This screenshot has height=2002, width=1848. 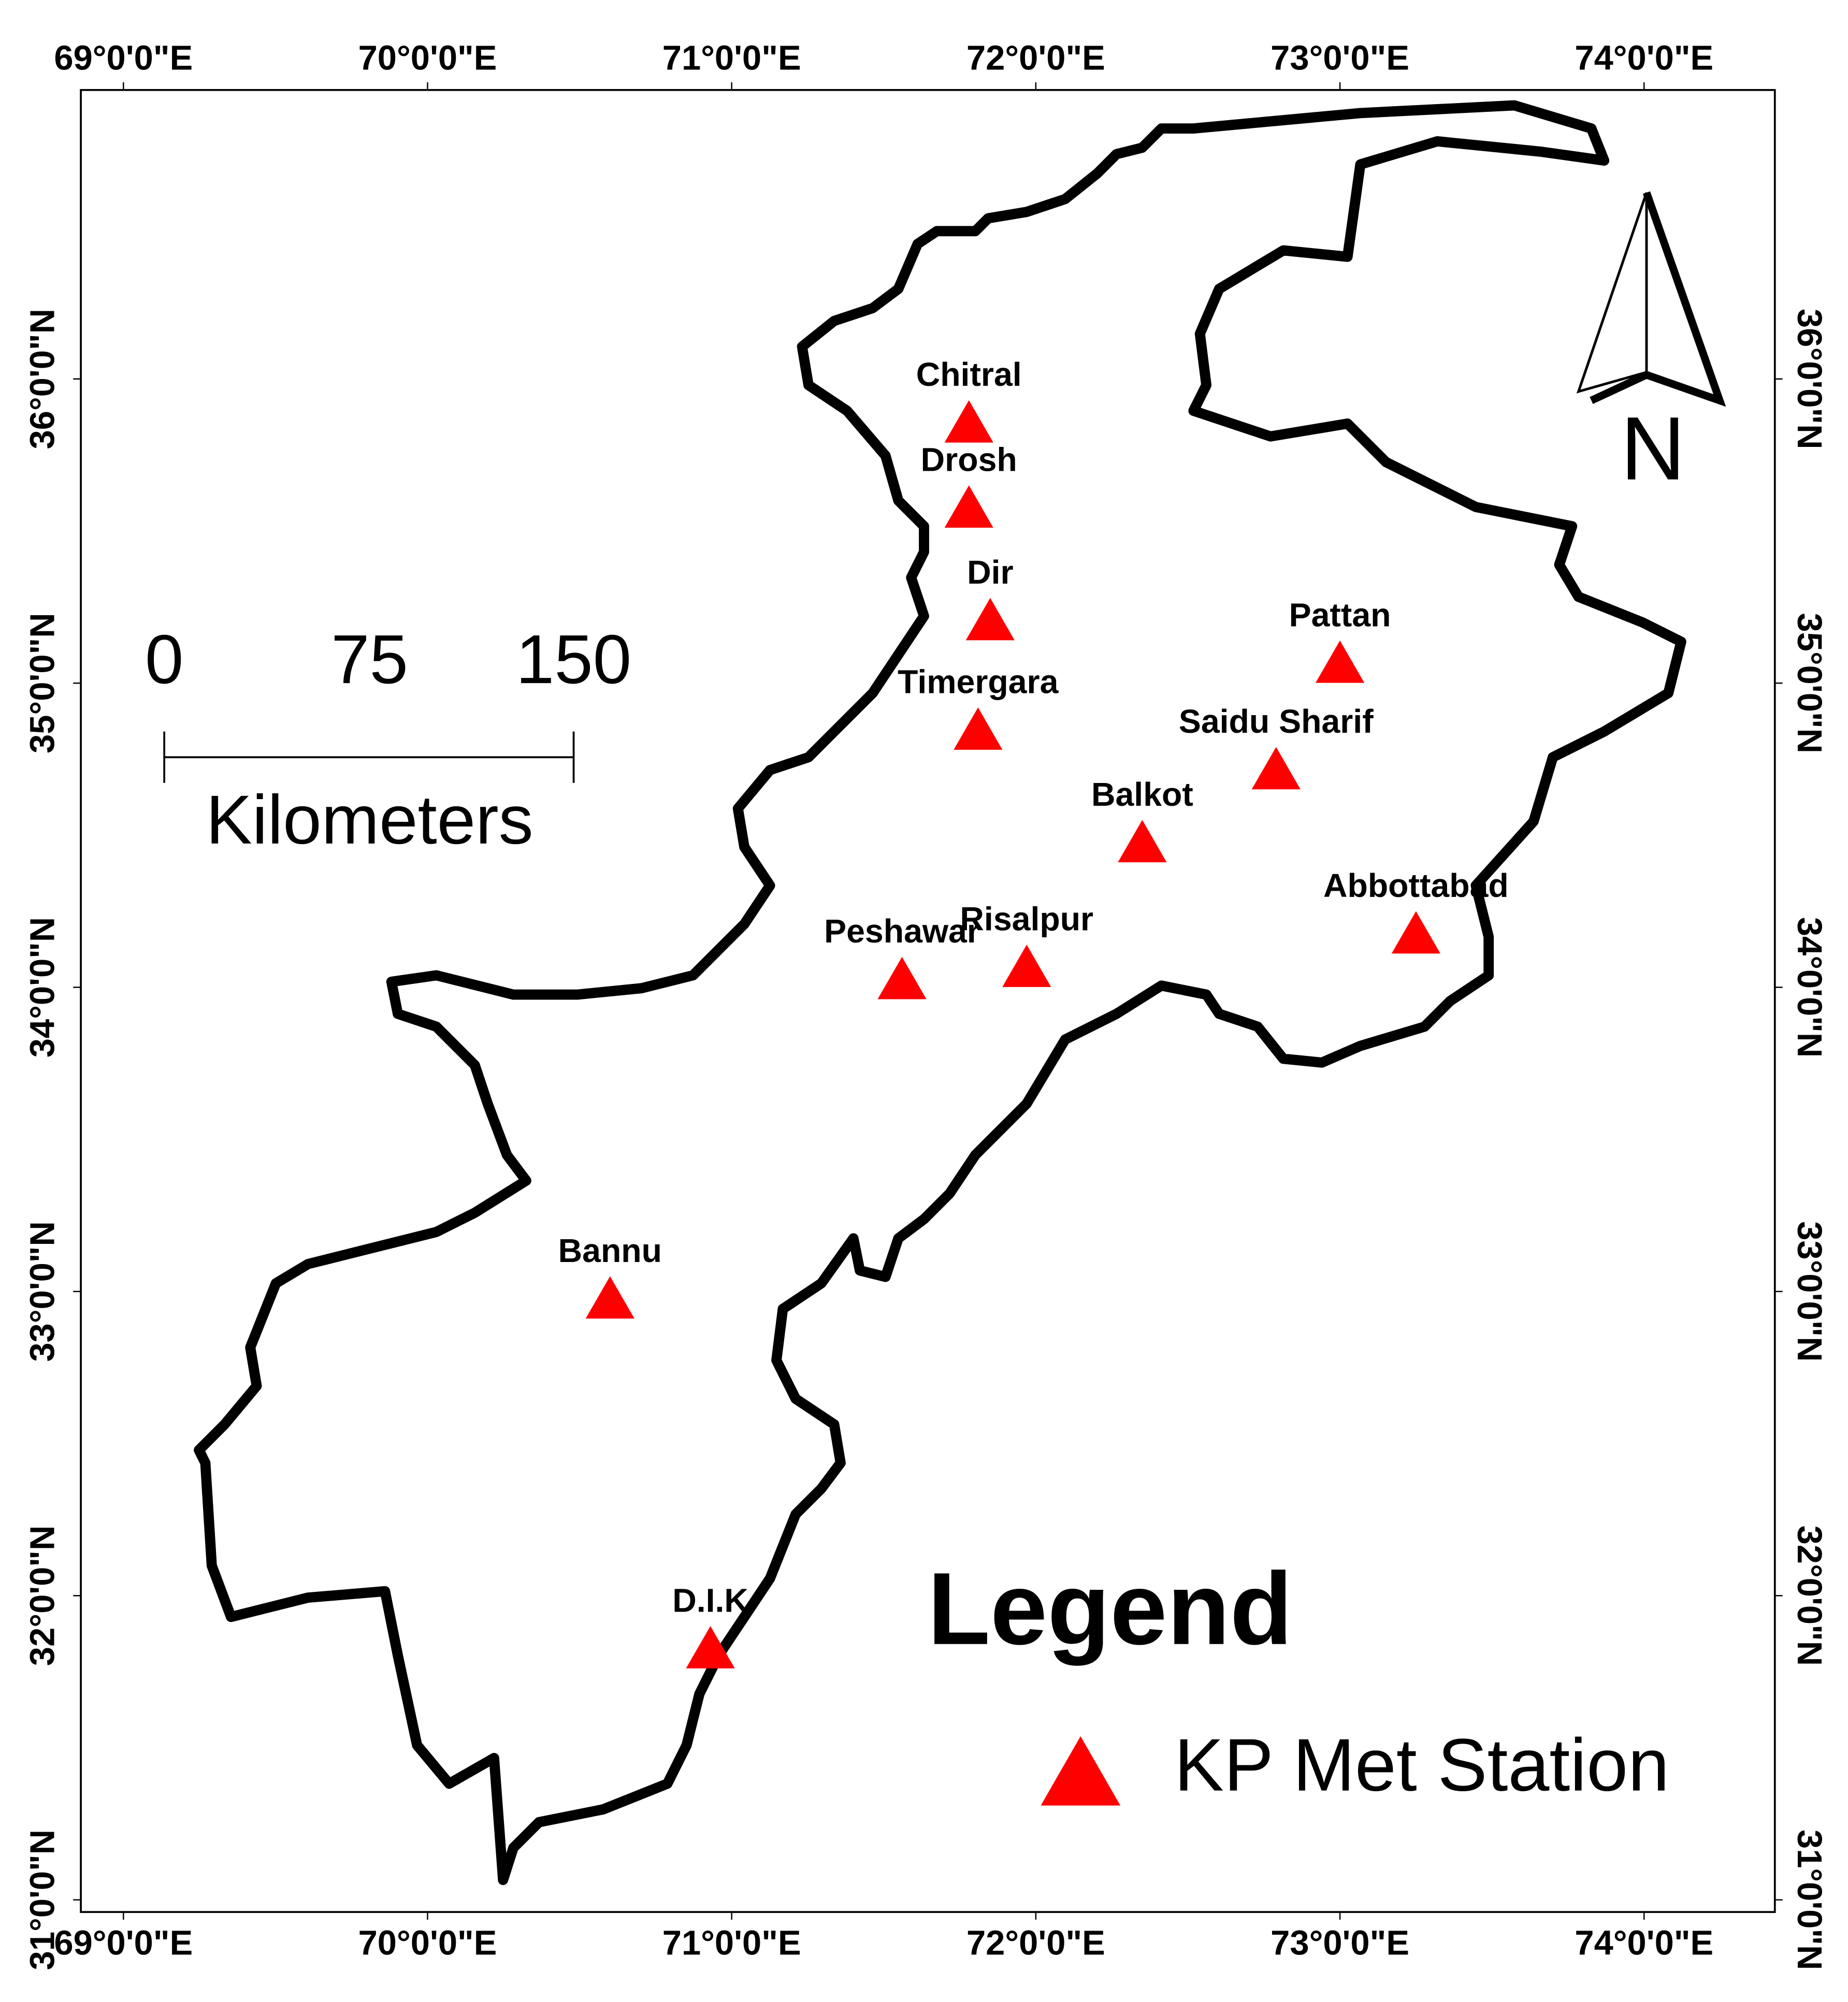 What do you see at coordinates (990, 572) in the screenshot?
I see `station-label: Dir` at bounding box center [990, 572].